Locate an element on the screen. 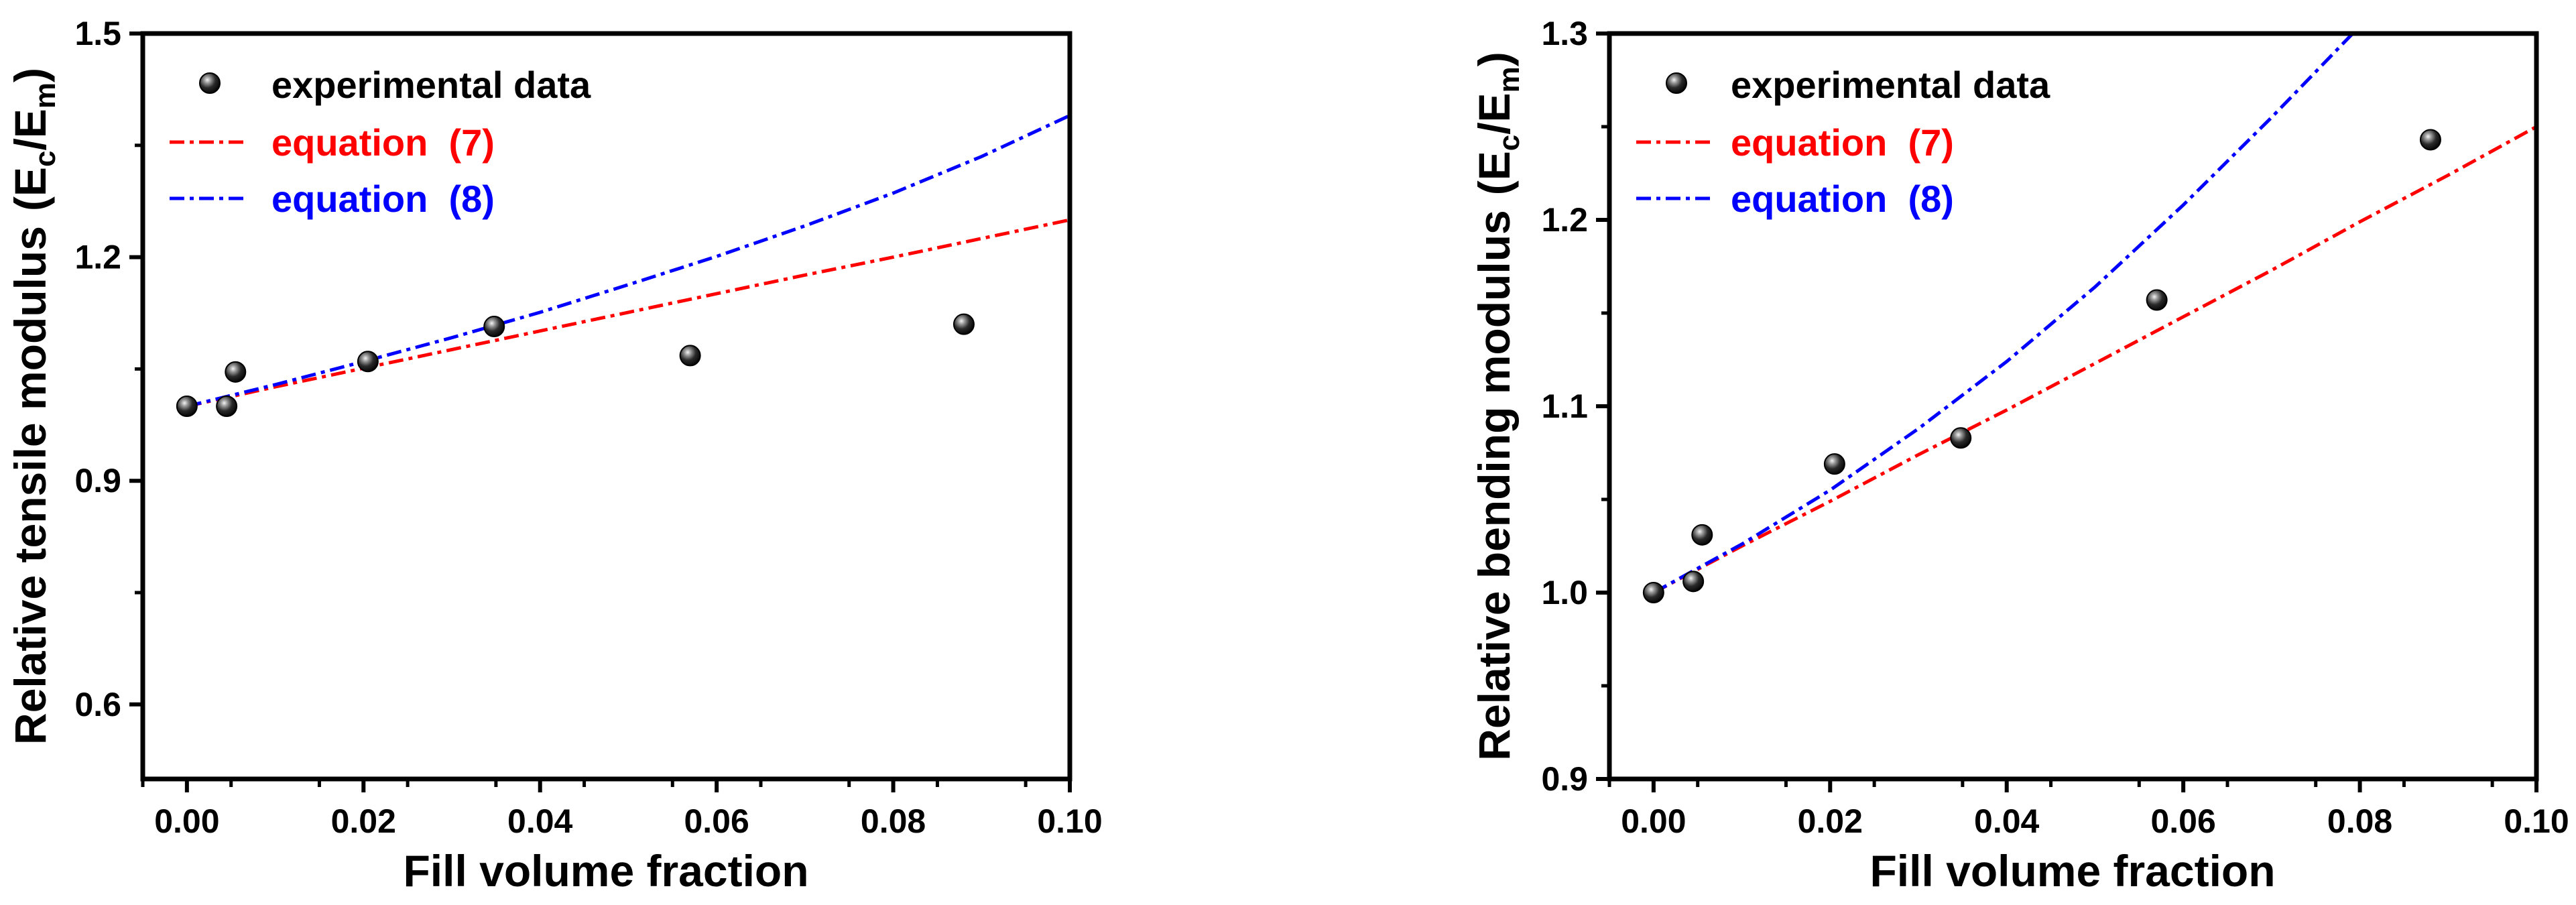 The image size is (2576, 905). bending-y-tick-label: 1.2 is located at coordinates (1564, 220).